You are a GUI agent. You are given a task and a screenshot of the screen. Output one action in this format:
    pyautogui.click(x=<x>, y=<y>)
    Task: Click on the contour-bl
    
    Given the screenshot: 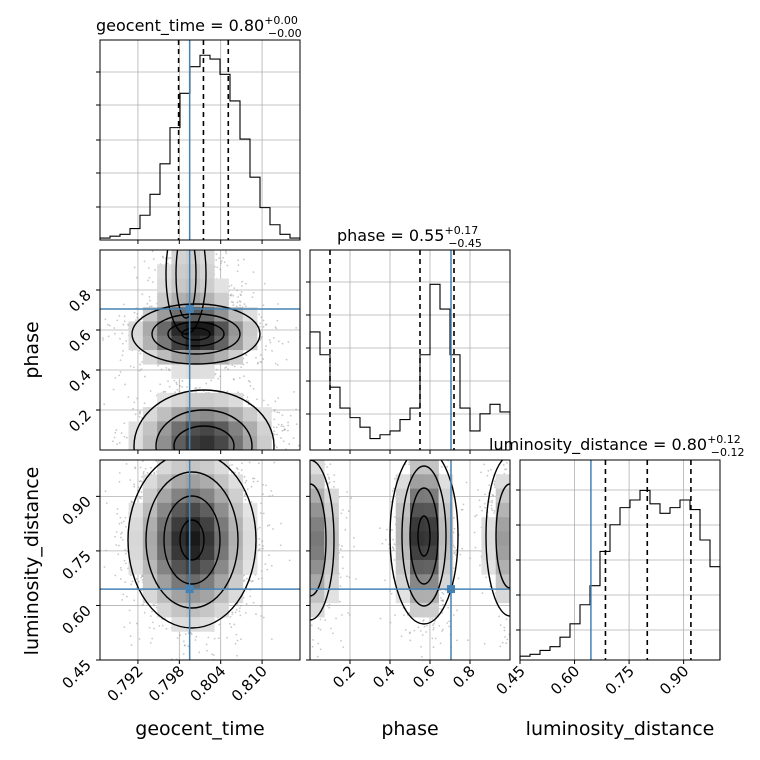 What is the action you would take?
    pyautogui.click(x=192, y=540)
    